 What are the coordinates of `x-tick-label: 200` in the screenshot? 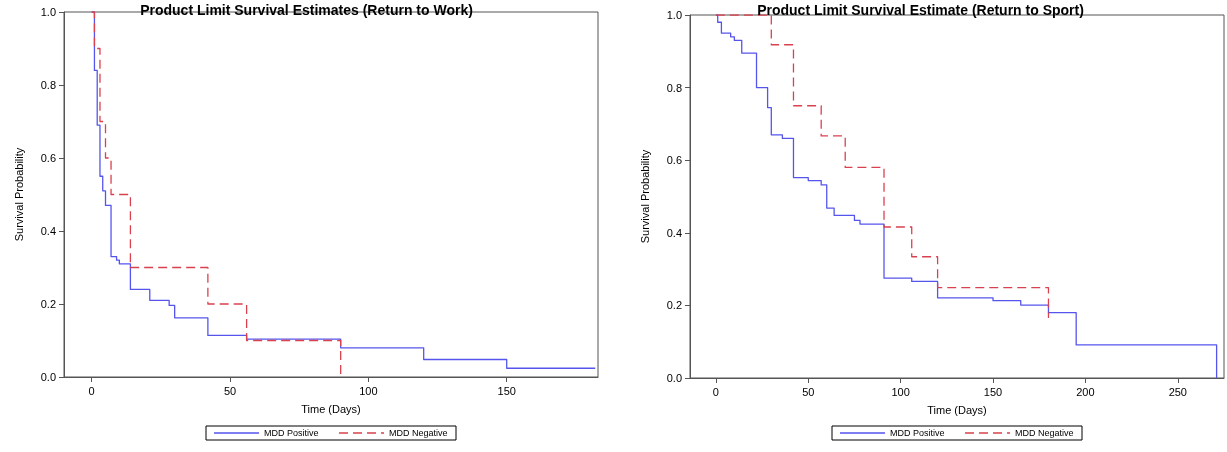 It's located at (1085, 391).